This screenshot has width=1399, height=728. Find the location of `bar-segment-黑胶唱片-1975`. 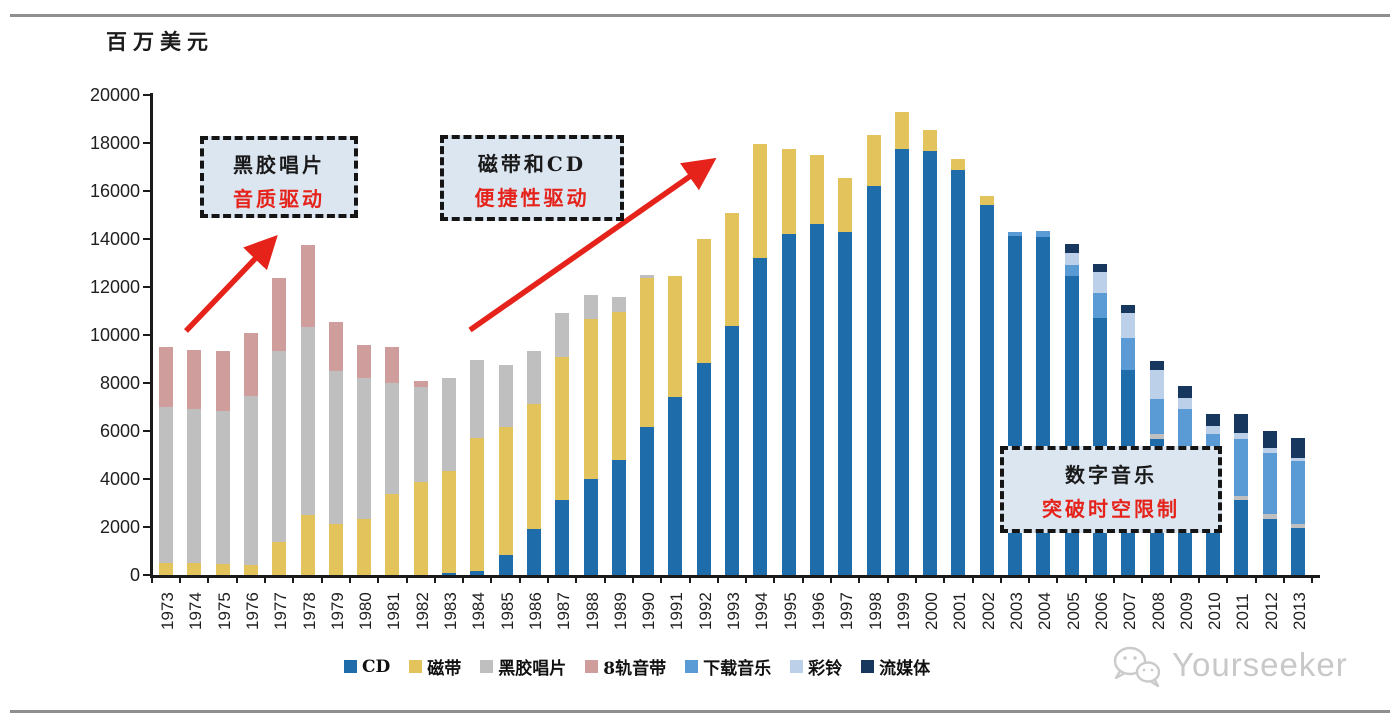

bar-segment-黑胶唱片-1975 is located at coordinates (222, 488).